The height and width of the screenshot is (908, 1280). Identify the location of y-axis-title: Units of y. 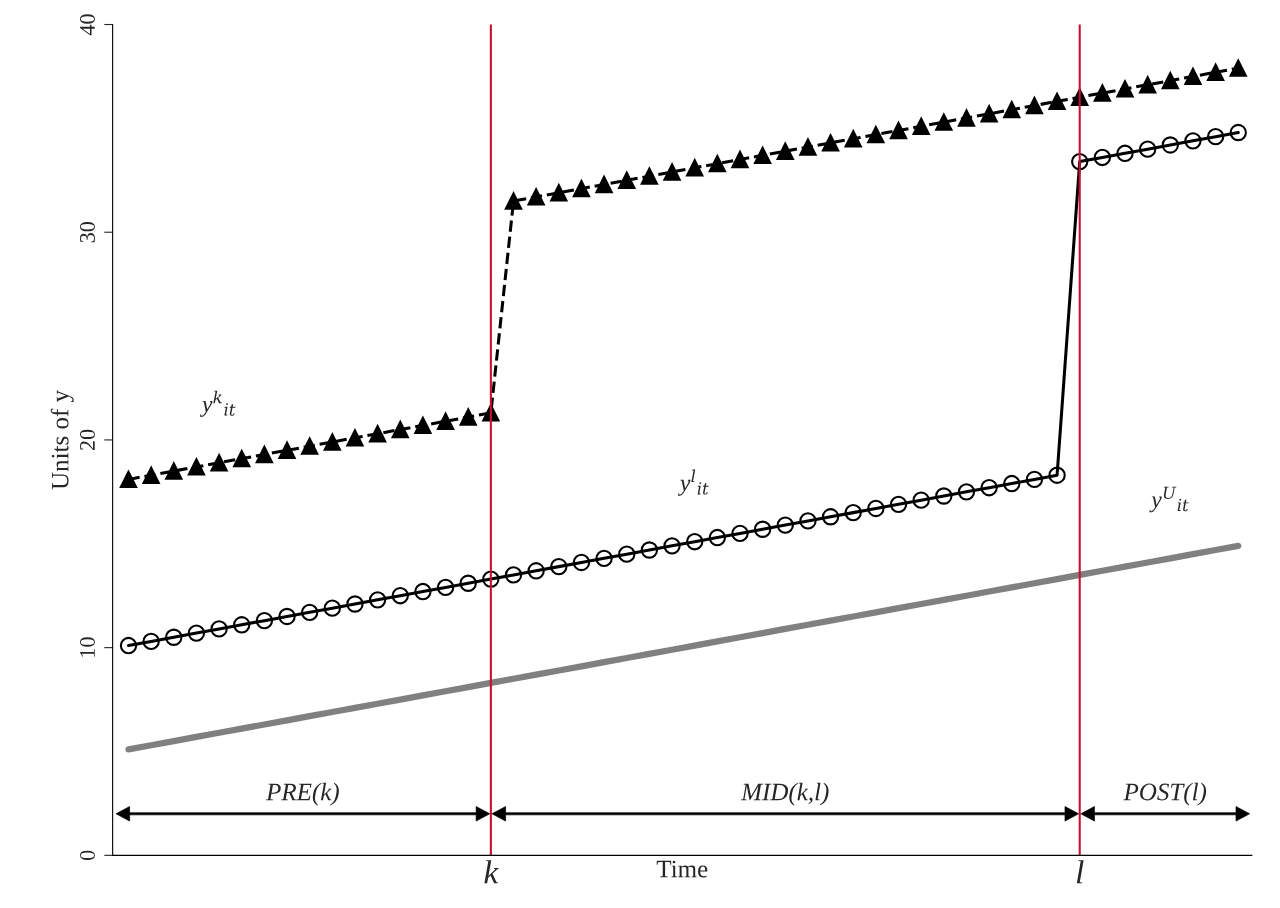
(62, 440).